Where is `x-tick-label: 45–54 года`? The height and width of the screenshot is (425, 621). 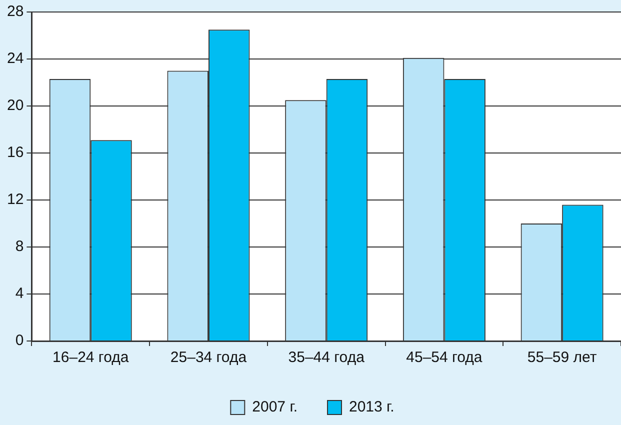
x-tick-label: 45–54 года is located at coordinates (444, 357).